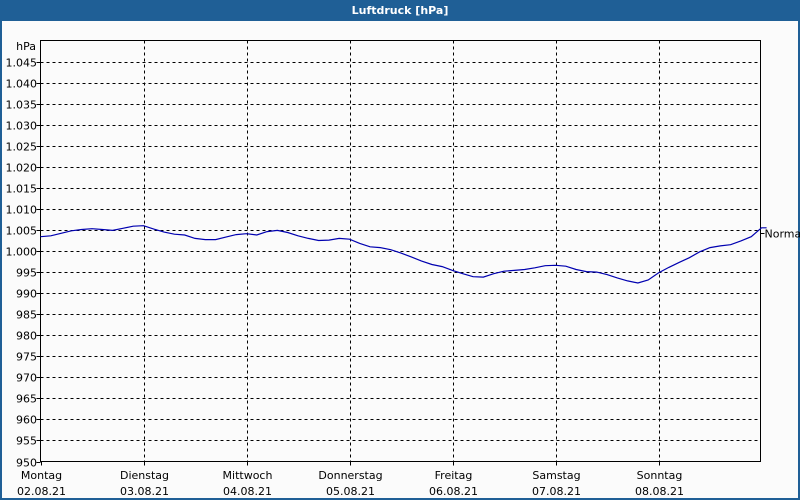 Image resolution: width=800 pixels, height=500 pixels. Describe the element at coordinates (248, 475) in the screenshot. I see `x-tick-day: Mittwoch` at that location.